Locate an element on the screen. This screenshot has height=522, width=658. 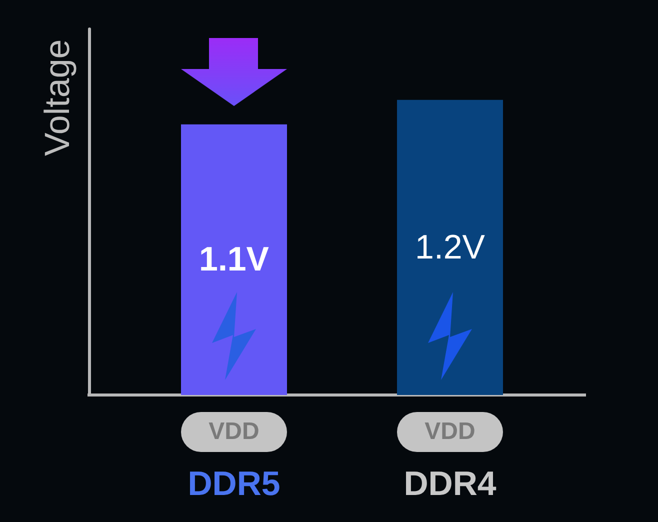
x-tick-label: DDR4 is located at coordinates (450, 484).